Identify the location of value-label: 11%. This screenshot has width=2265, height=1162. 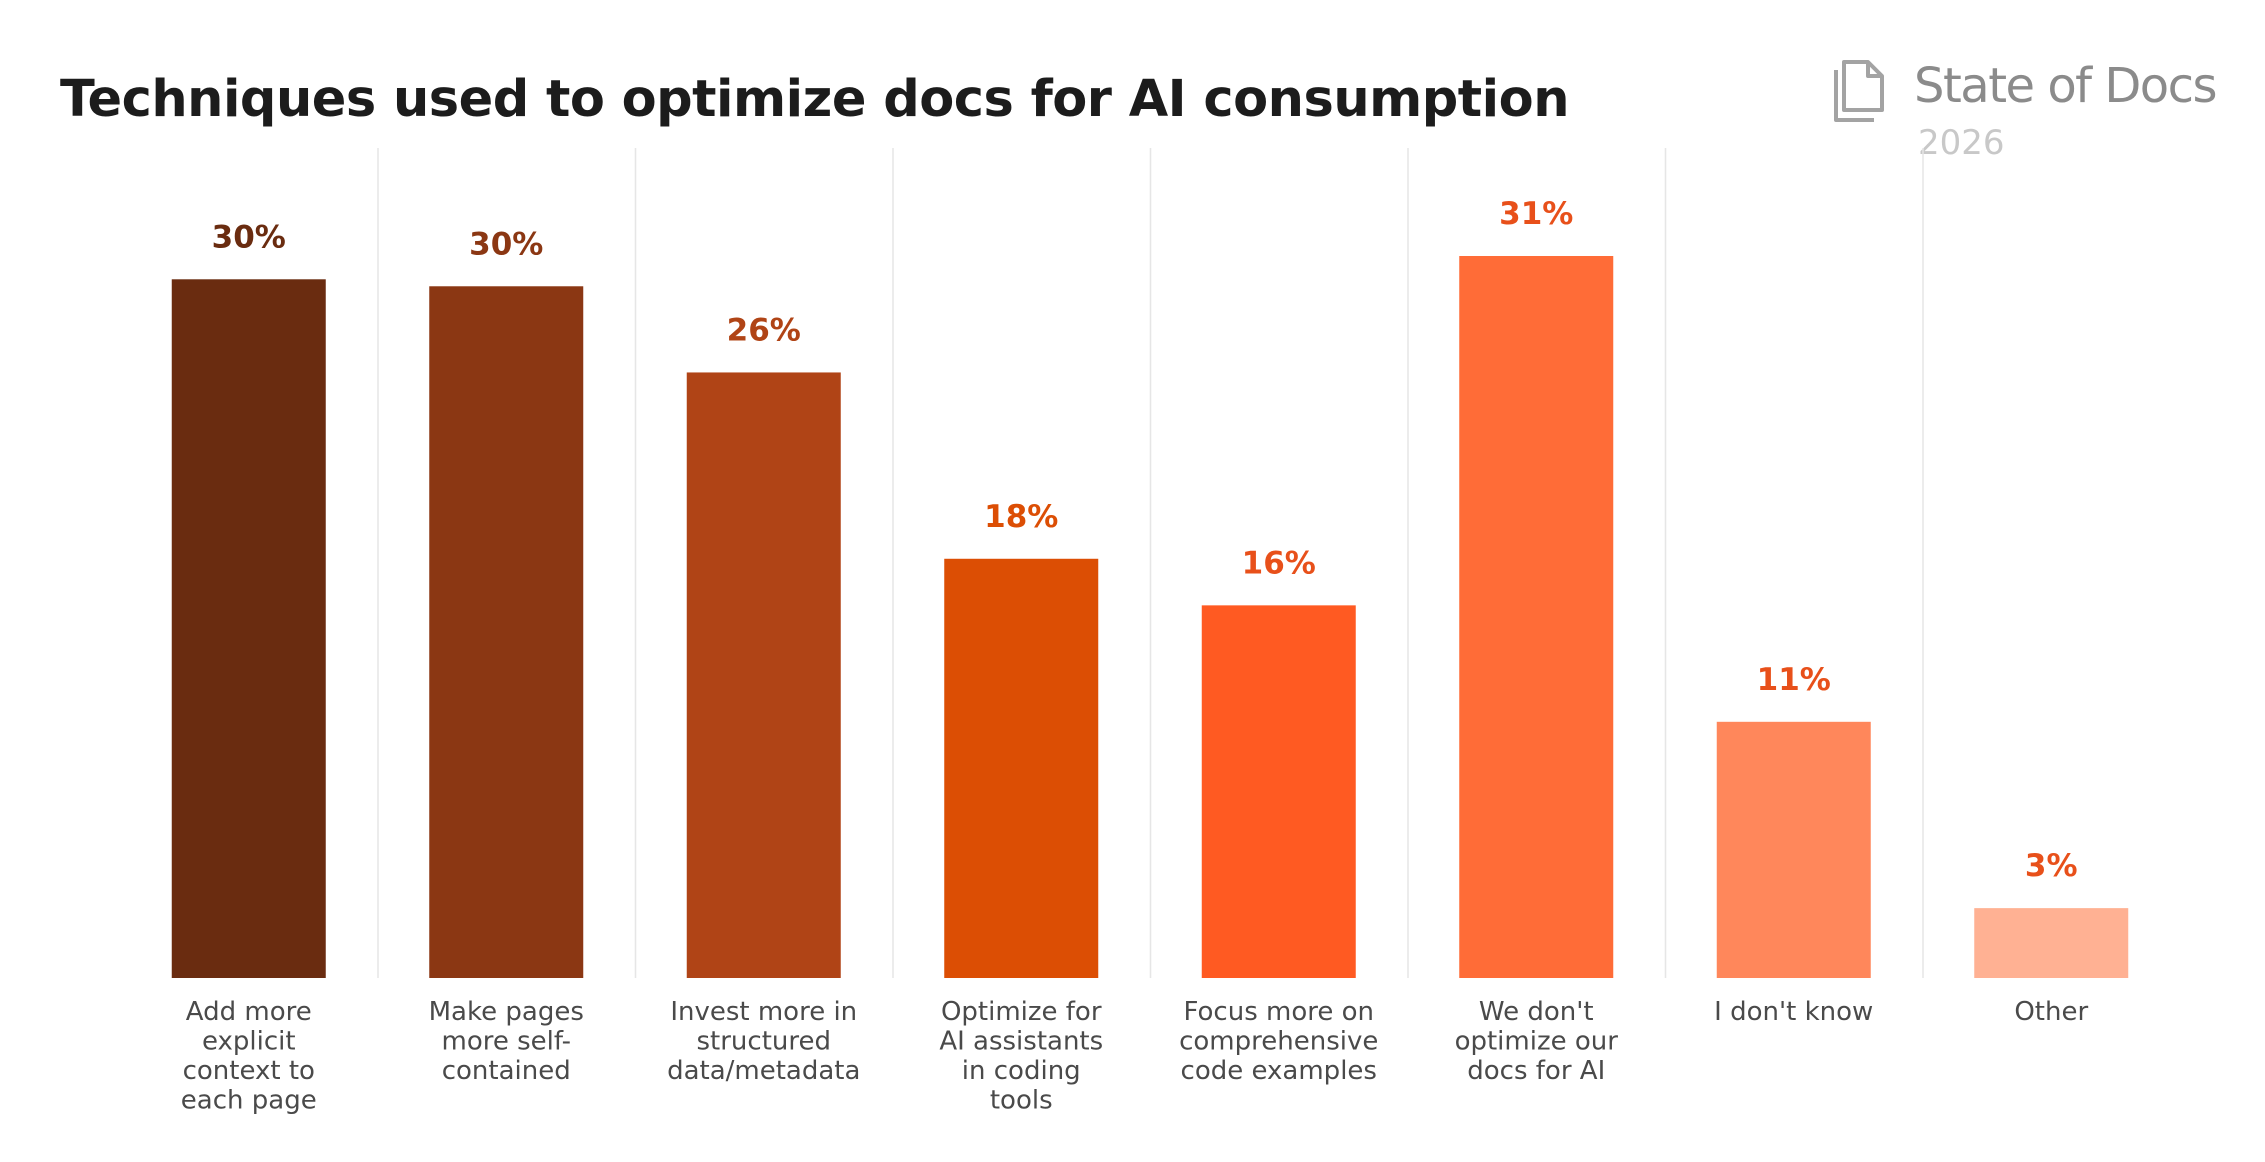
(1794, 680).